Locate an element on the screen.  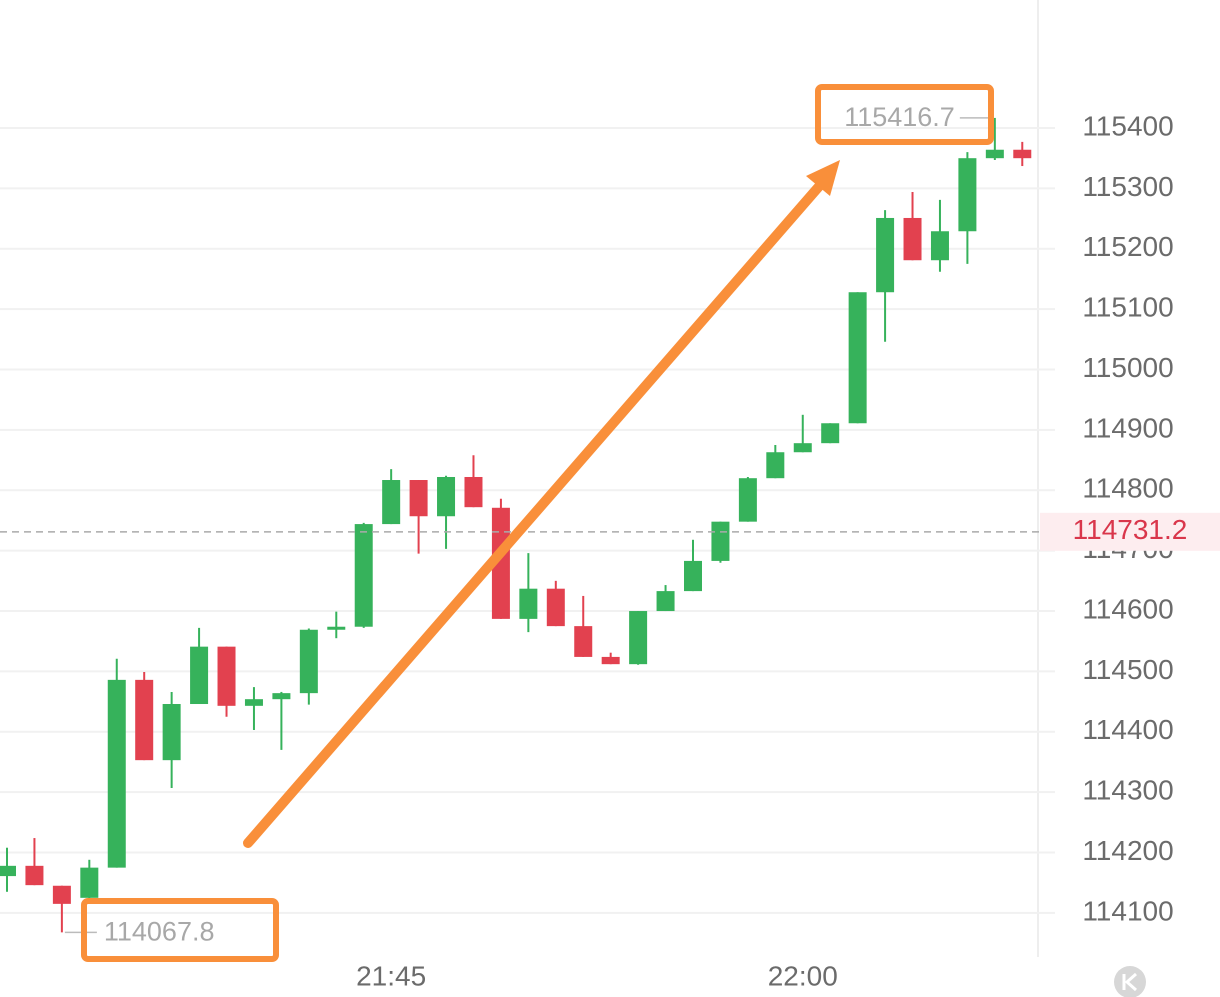
min-box is located at coordinates (180, 930).